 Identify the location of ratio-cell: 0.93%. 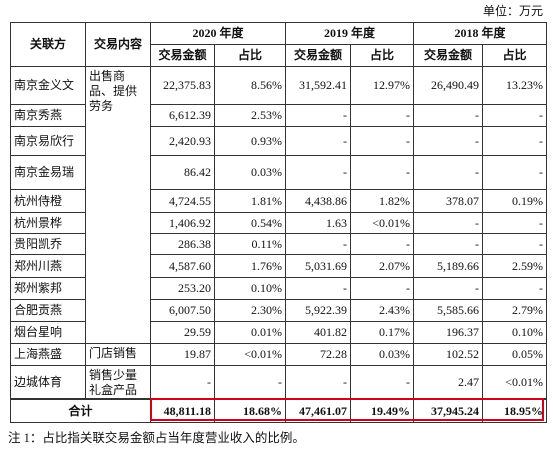
(250, 141).